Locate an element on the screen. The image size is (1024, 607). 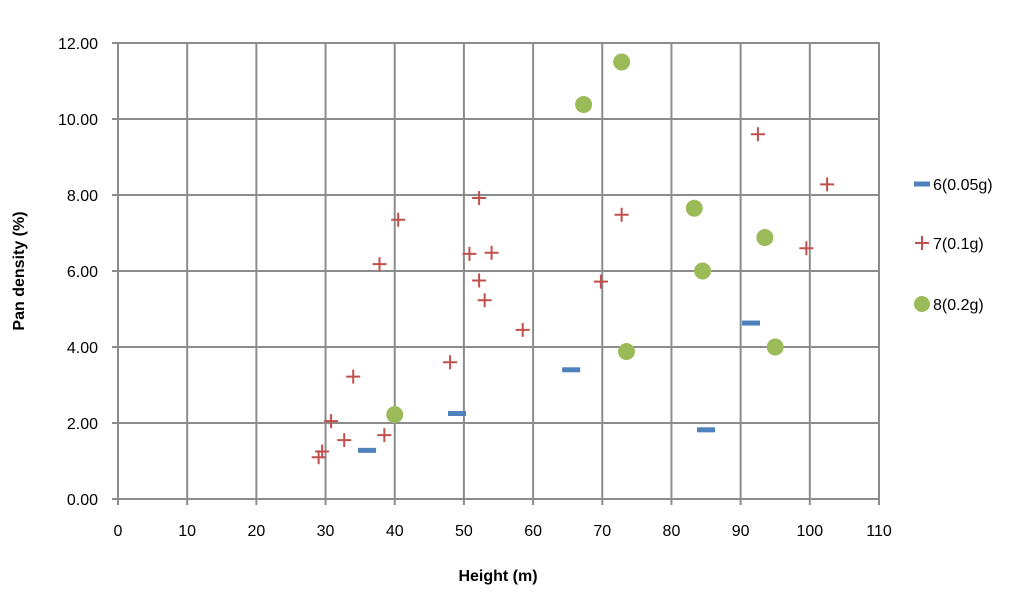
legend: 6(0.05g) 7(0.1g) 8(0.2g) is located at coordinates (953, 245).